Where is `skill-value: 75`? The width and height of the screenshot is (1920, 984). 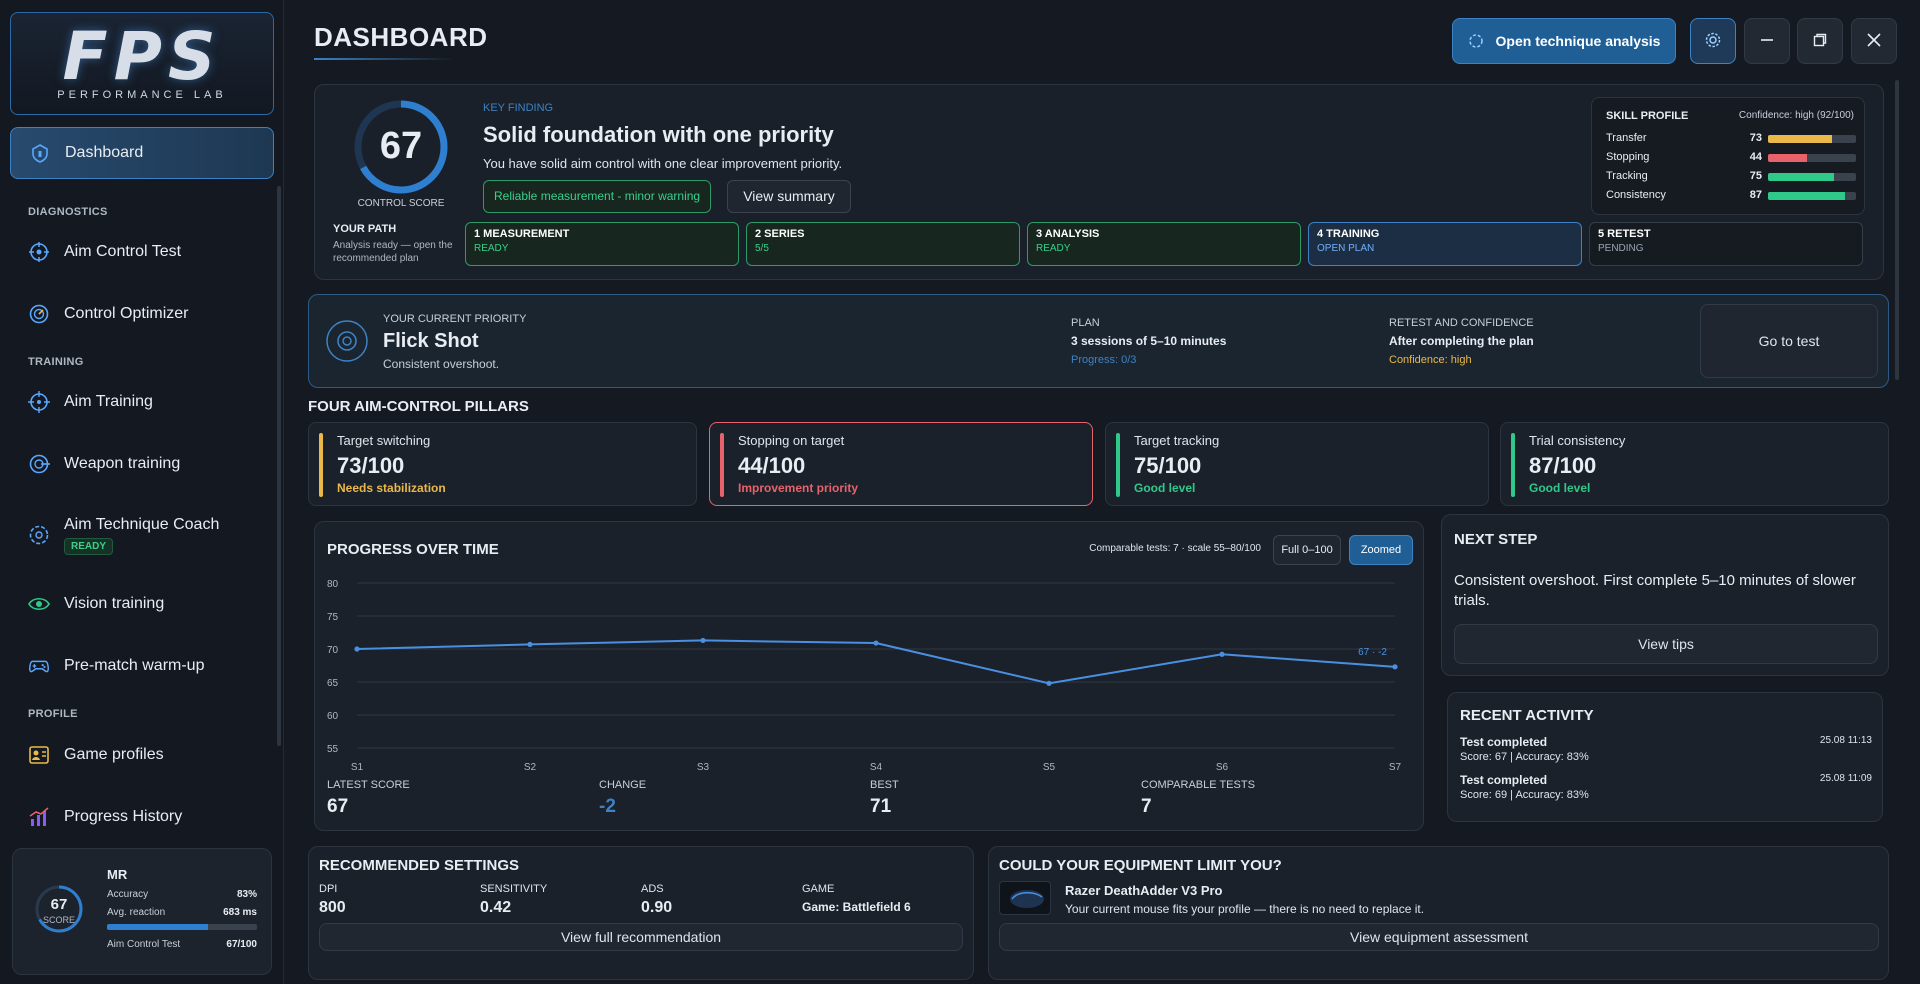 skill-value: 75 is located at coordinates (1755, 176).